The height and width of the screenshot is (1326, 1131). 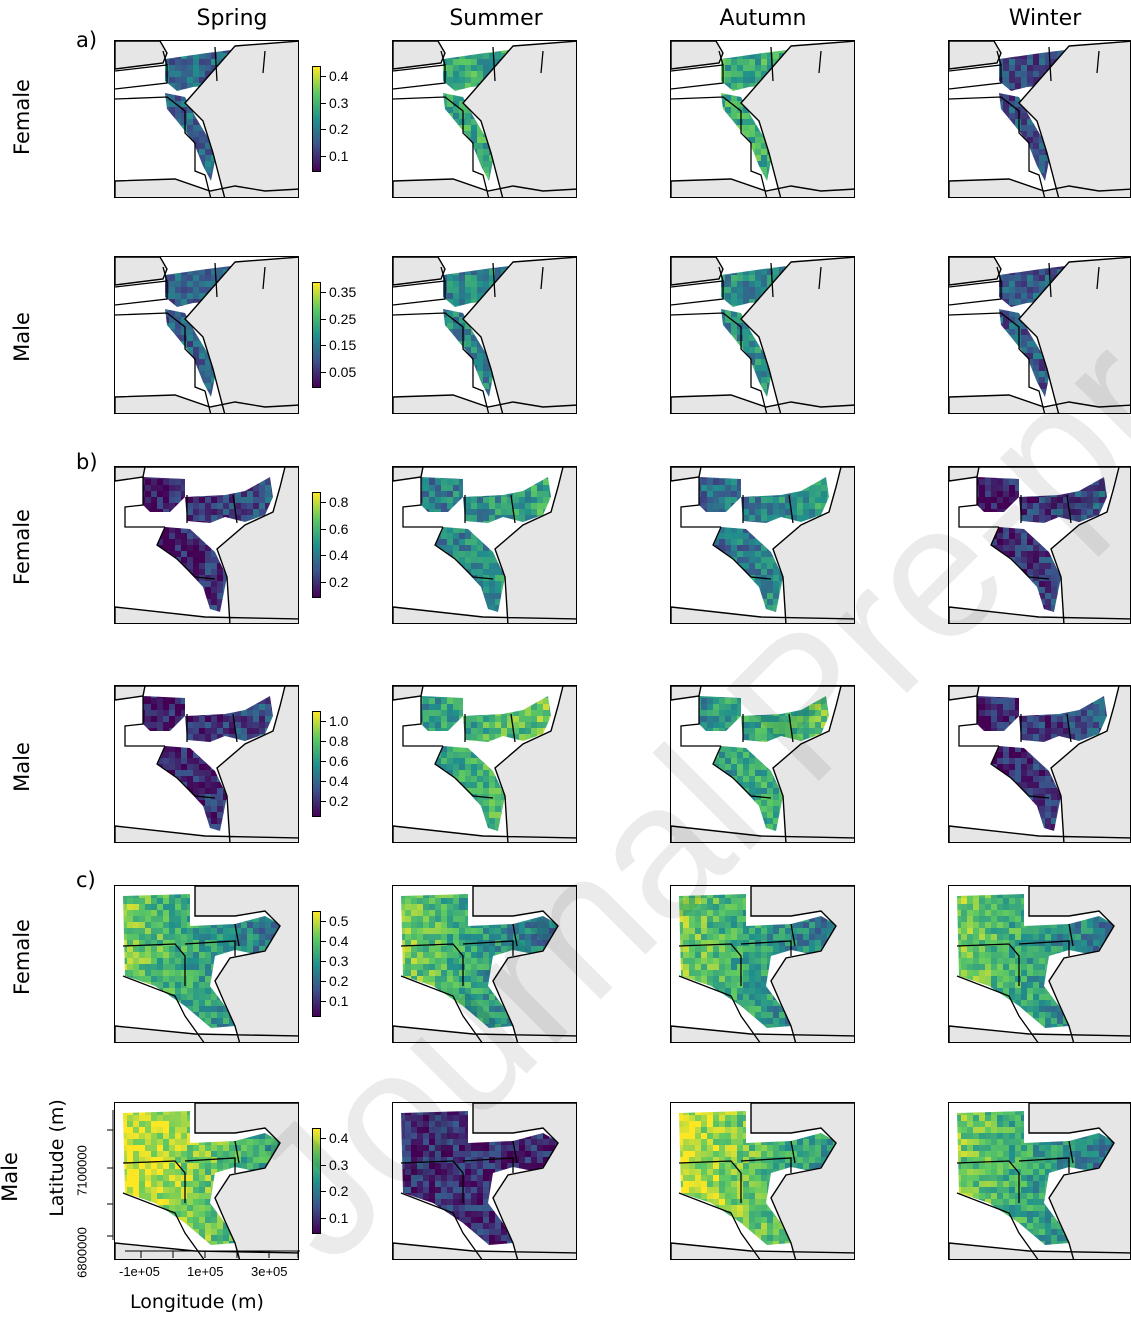 What do you see at coordinates (338, 721) in the screenshot?
I see `colorbar-tick-label: 1.0` at bounding box center [338, 721].